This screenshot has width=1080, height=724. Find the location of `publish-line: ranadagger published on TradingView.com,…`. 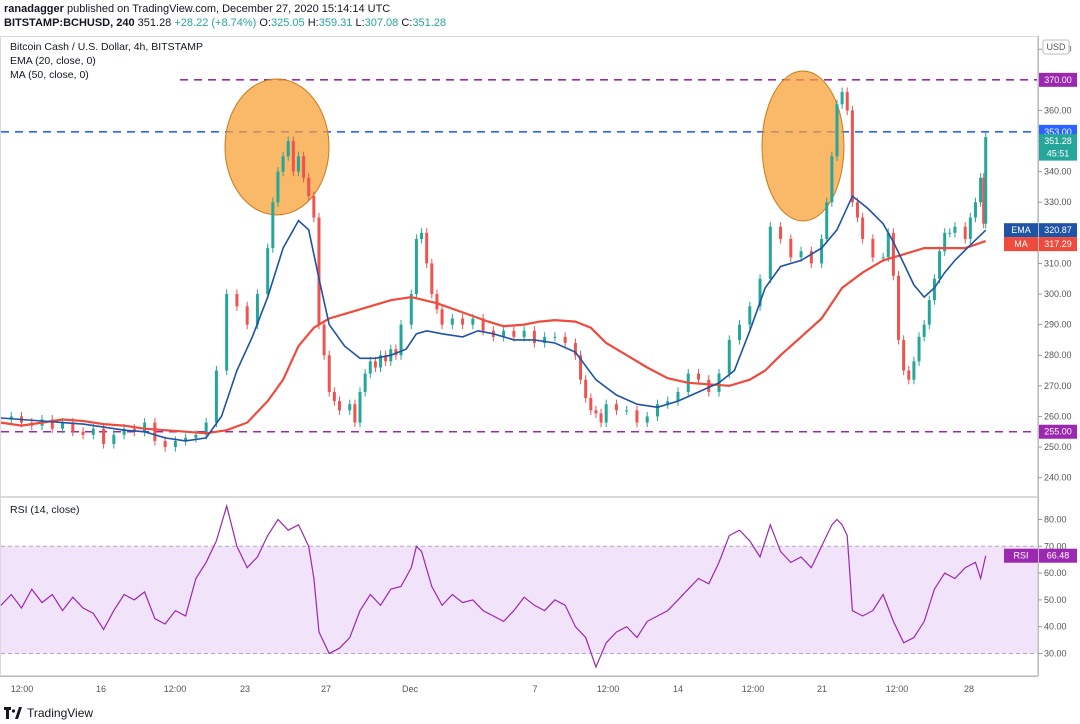

publish-line: ranadagger published on TradingView.com,… is located at coordinates (540, 9).